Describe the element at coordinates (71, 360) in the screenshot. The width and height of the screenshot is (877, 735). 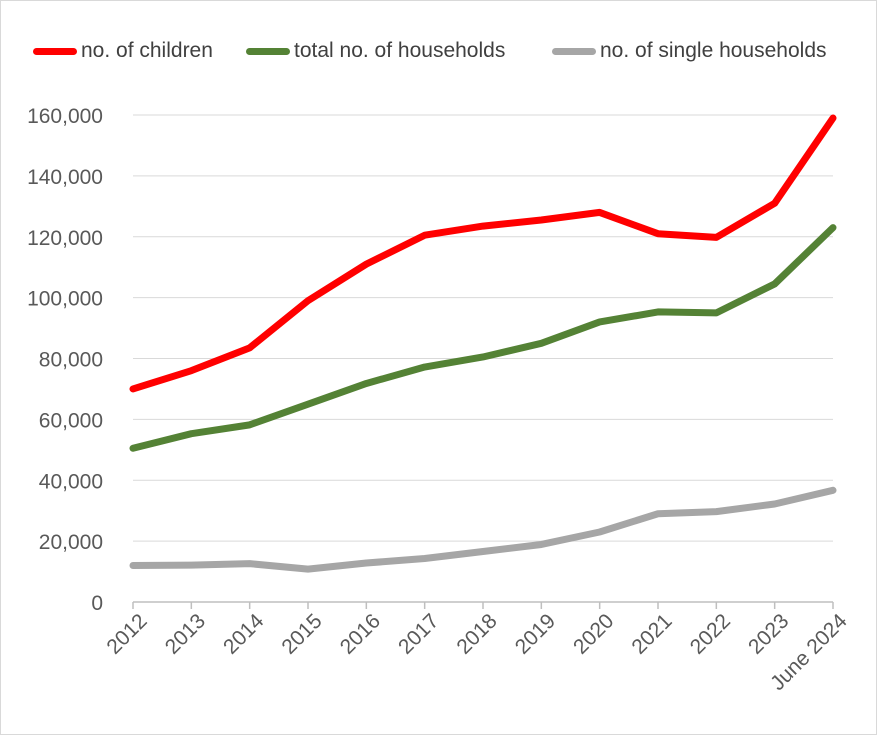
I see `y-tick-label: 80,000` at that location.